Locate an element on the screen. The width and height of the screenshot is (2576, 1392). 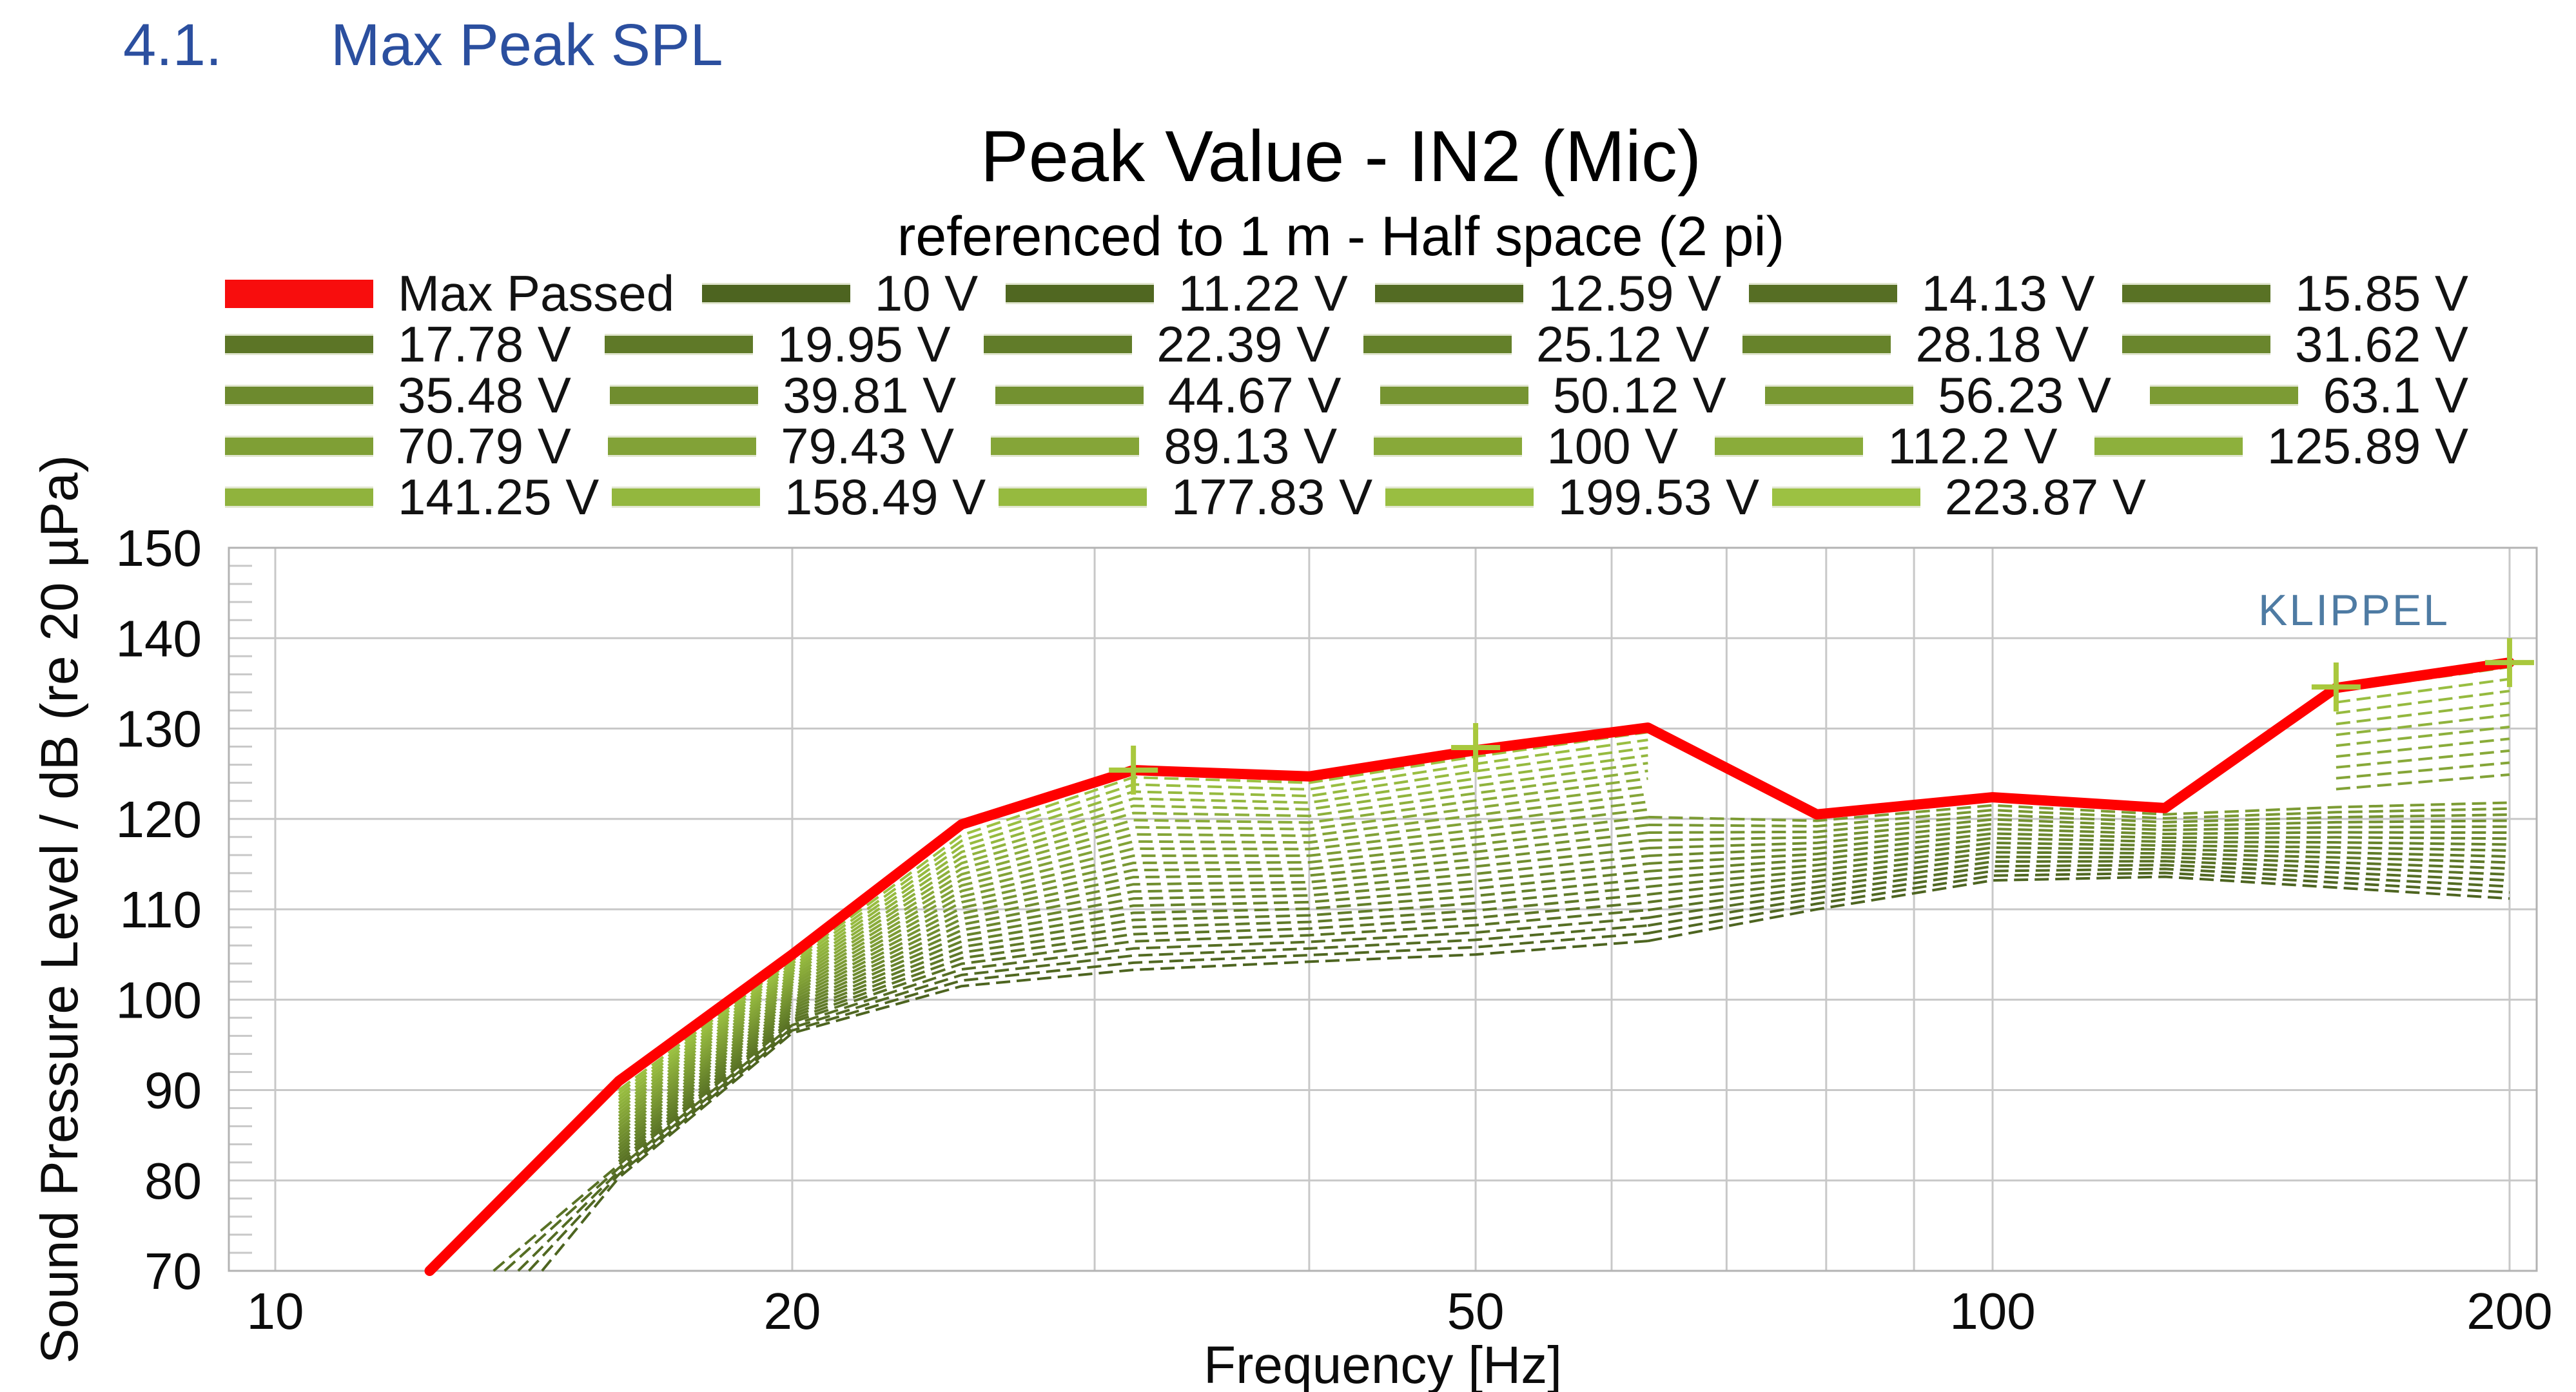
section-title: Max Peak SPL is located at coordinates (527, 45).